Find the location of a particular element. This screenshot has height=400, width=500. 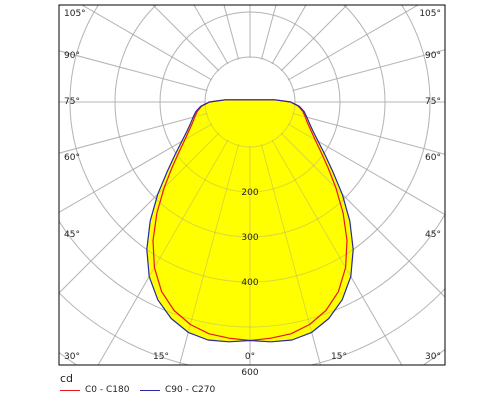

unit-label: cd is located at coordinates (67, 378).